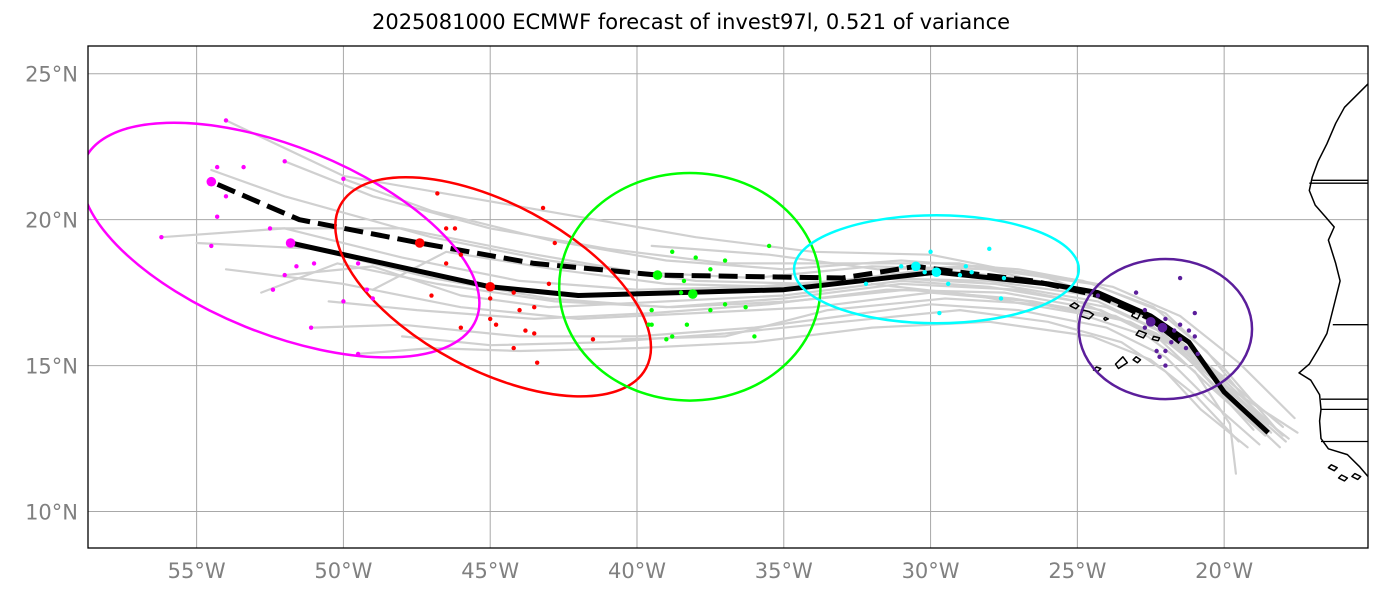 This screenshot has height=597, width=1382. I want to click on mean-marker-magenta, so click(290, 243).